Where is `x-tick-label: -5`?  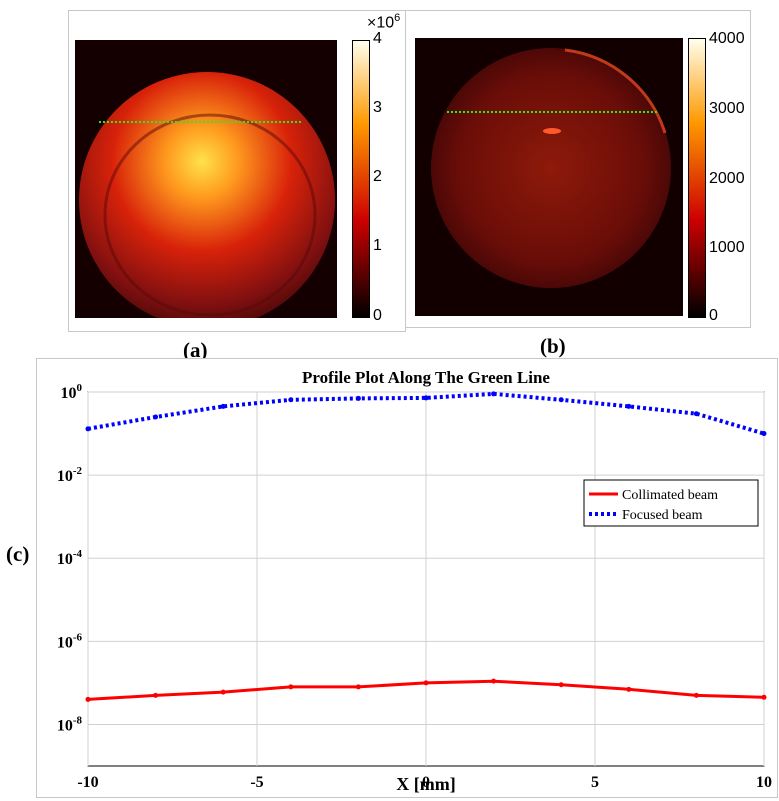 x-tick-label: -5 is located at coordinates (256, 782).